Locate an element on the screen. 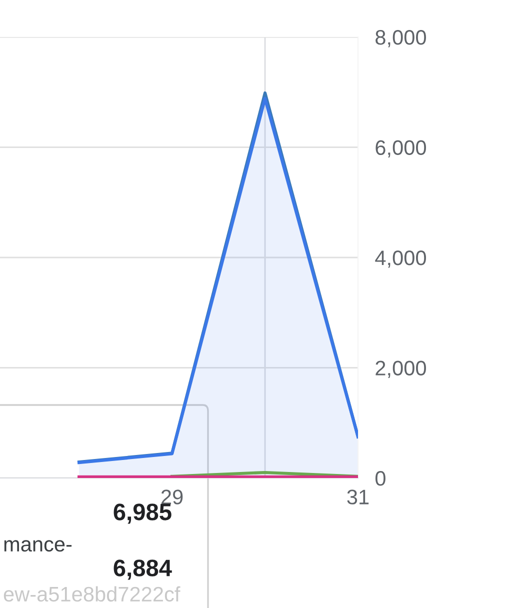  x-tick-label: 31 is located at coordinates (358, 497).